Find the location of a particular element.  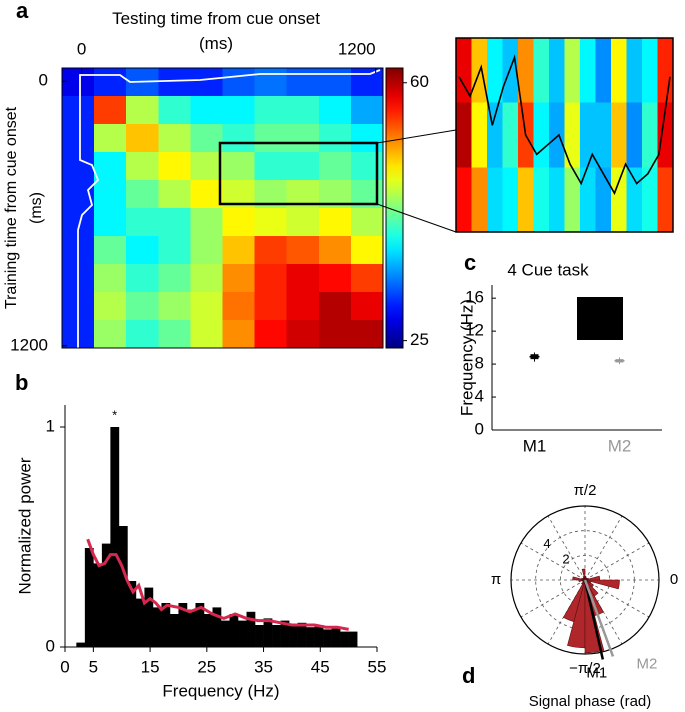

theta-tick-label: 0 is located at coordinates (674, 579).